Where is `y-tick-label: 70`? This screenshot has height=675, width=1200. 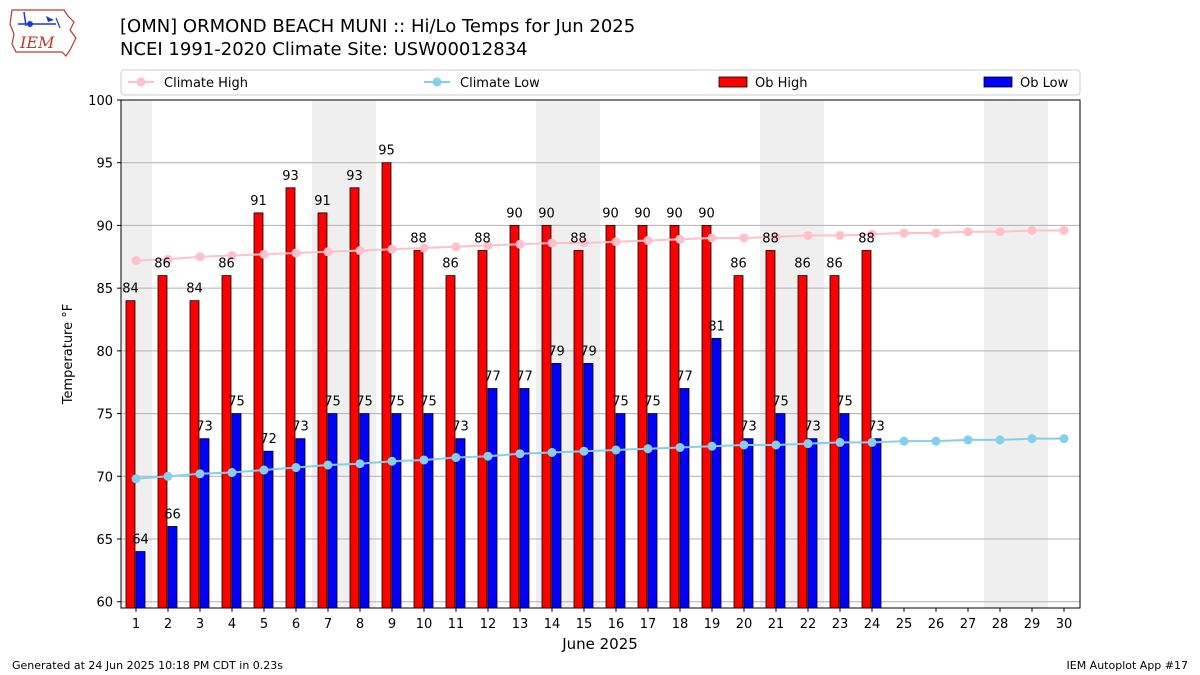
y-tick-label: 70 is located at coordinates (104, 477).